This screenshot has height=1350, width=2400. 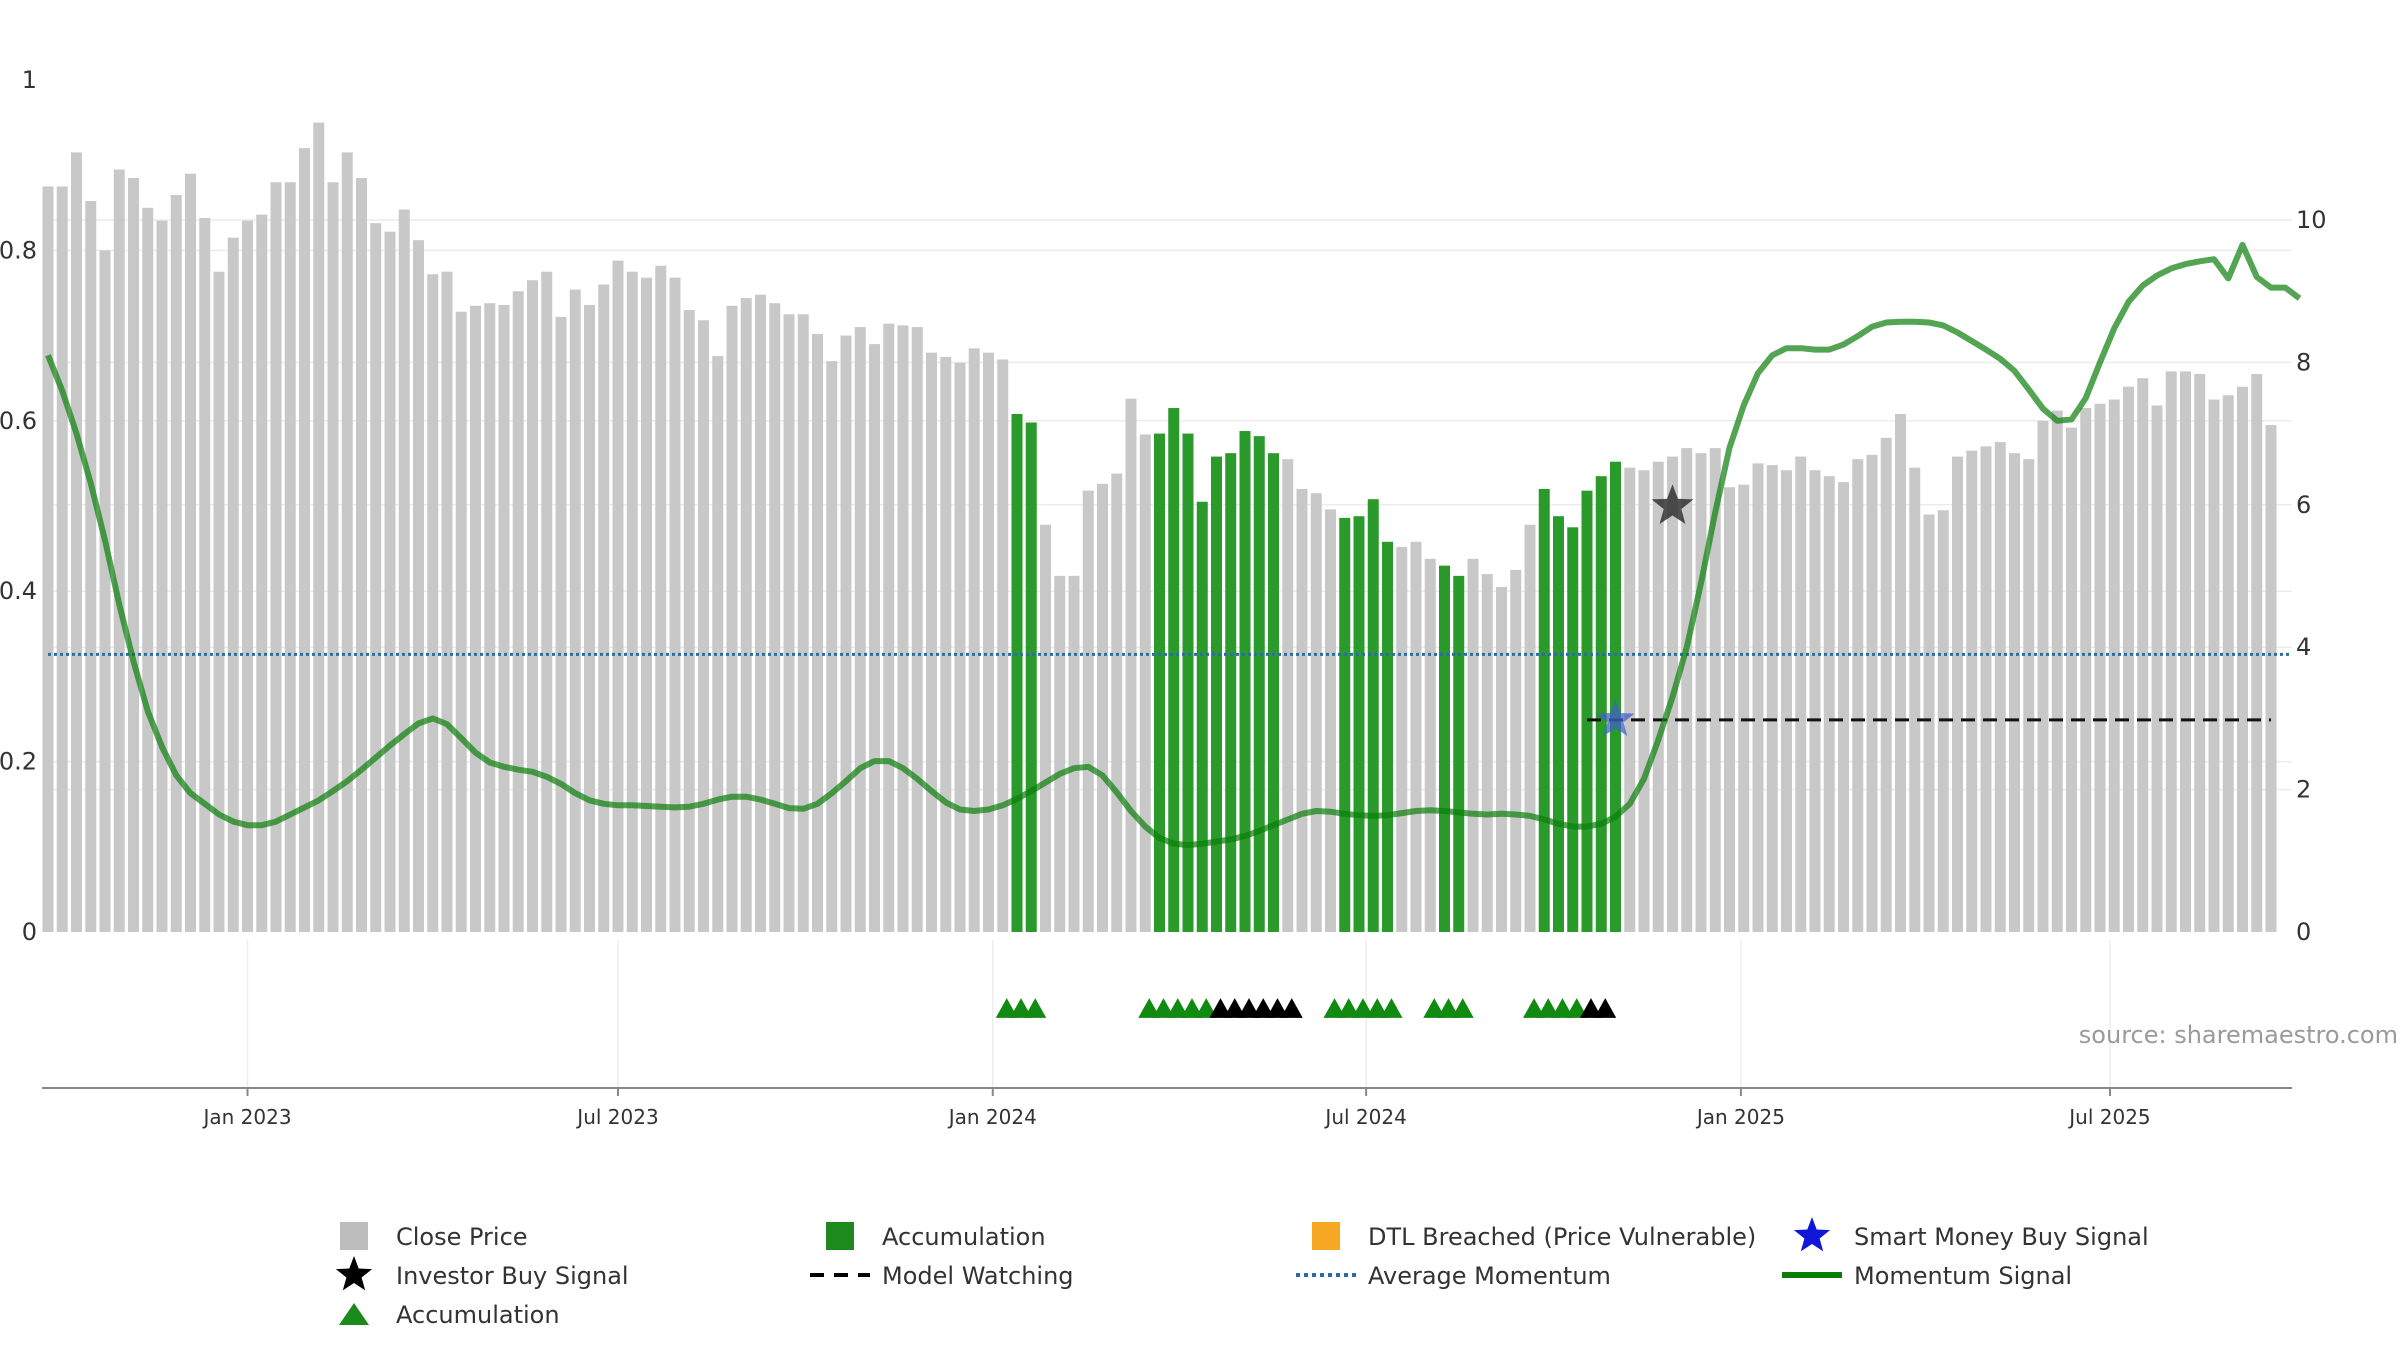 What do you see at coordinates (1672, 504) in the screenshot?
I see `investor-buy-signal-star` at bounding box center [1672, 504].